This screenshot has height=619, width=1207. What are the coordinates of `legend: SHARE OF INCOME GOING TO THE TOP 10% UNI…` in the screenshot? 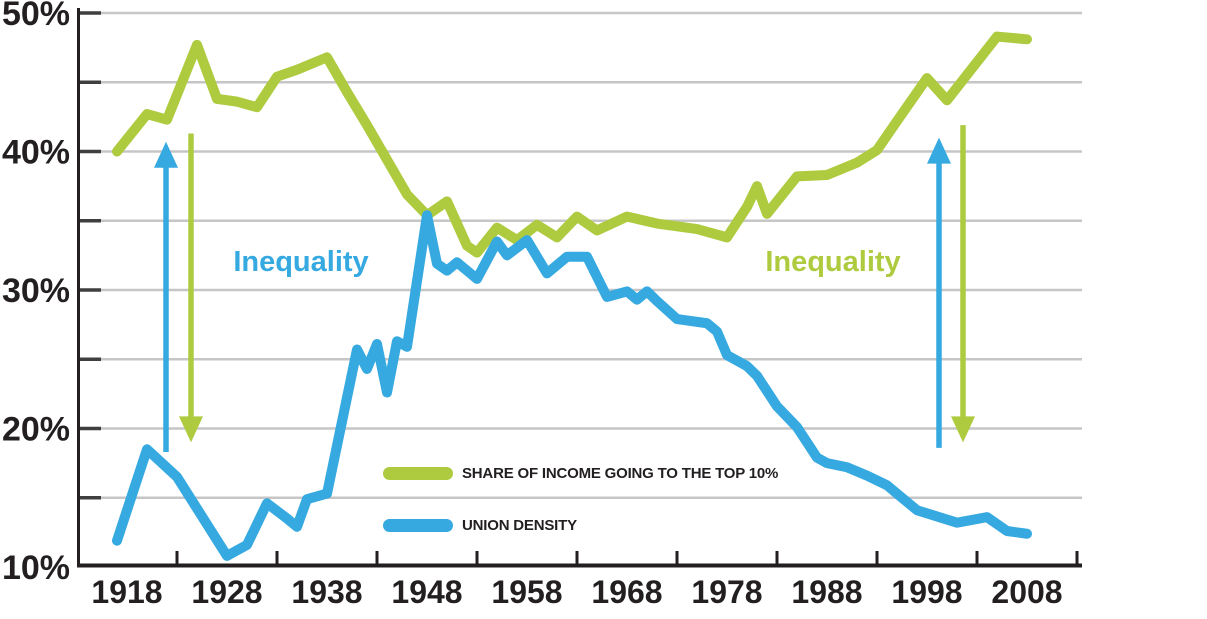 It's located at (580, 499).